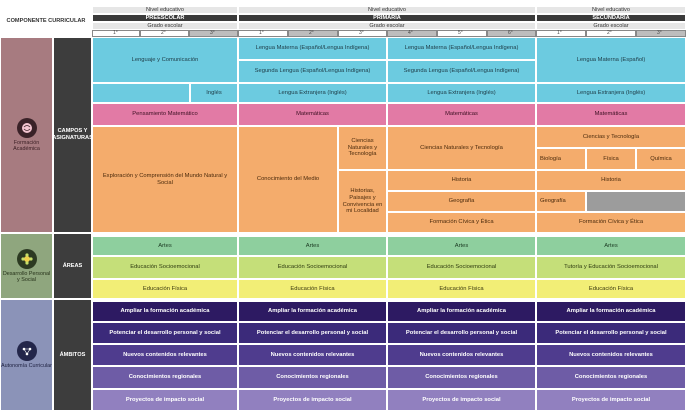  Describe the element at coordinates (561, 159) in the screenshot. I see `subject-biologia: Biología` at that location.